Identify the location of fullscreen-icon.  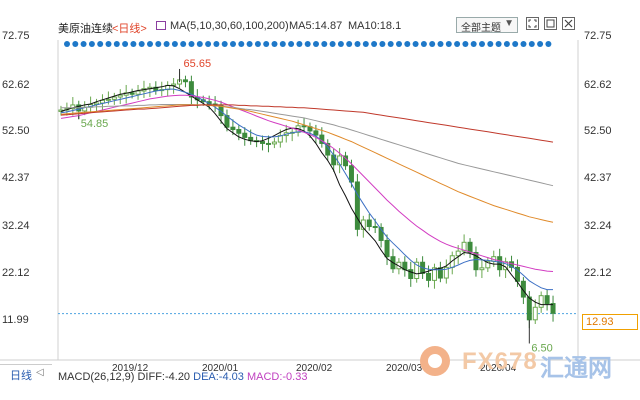
(532, 23).